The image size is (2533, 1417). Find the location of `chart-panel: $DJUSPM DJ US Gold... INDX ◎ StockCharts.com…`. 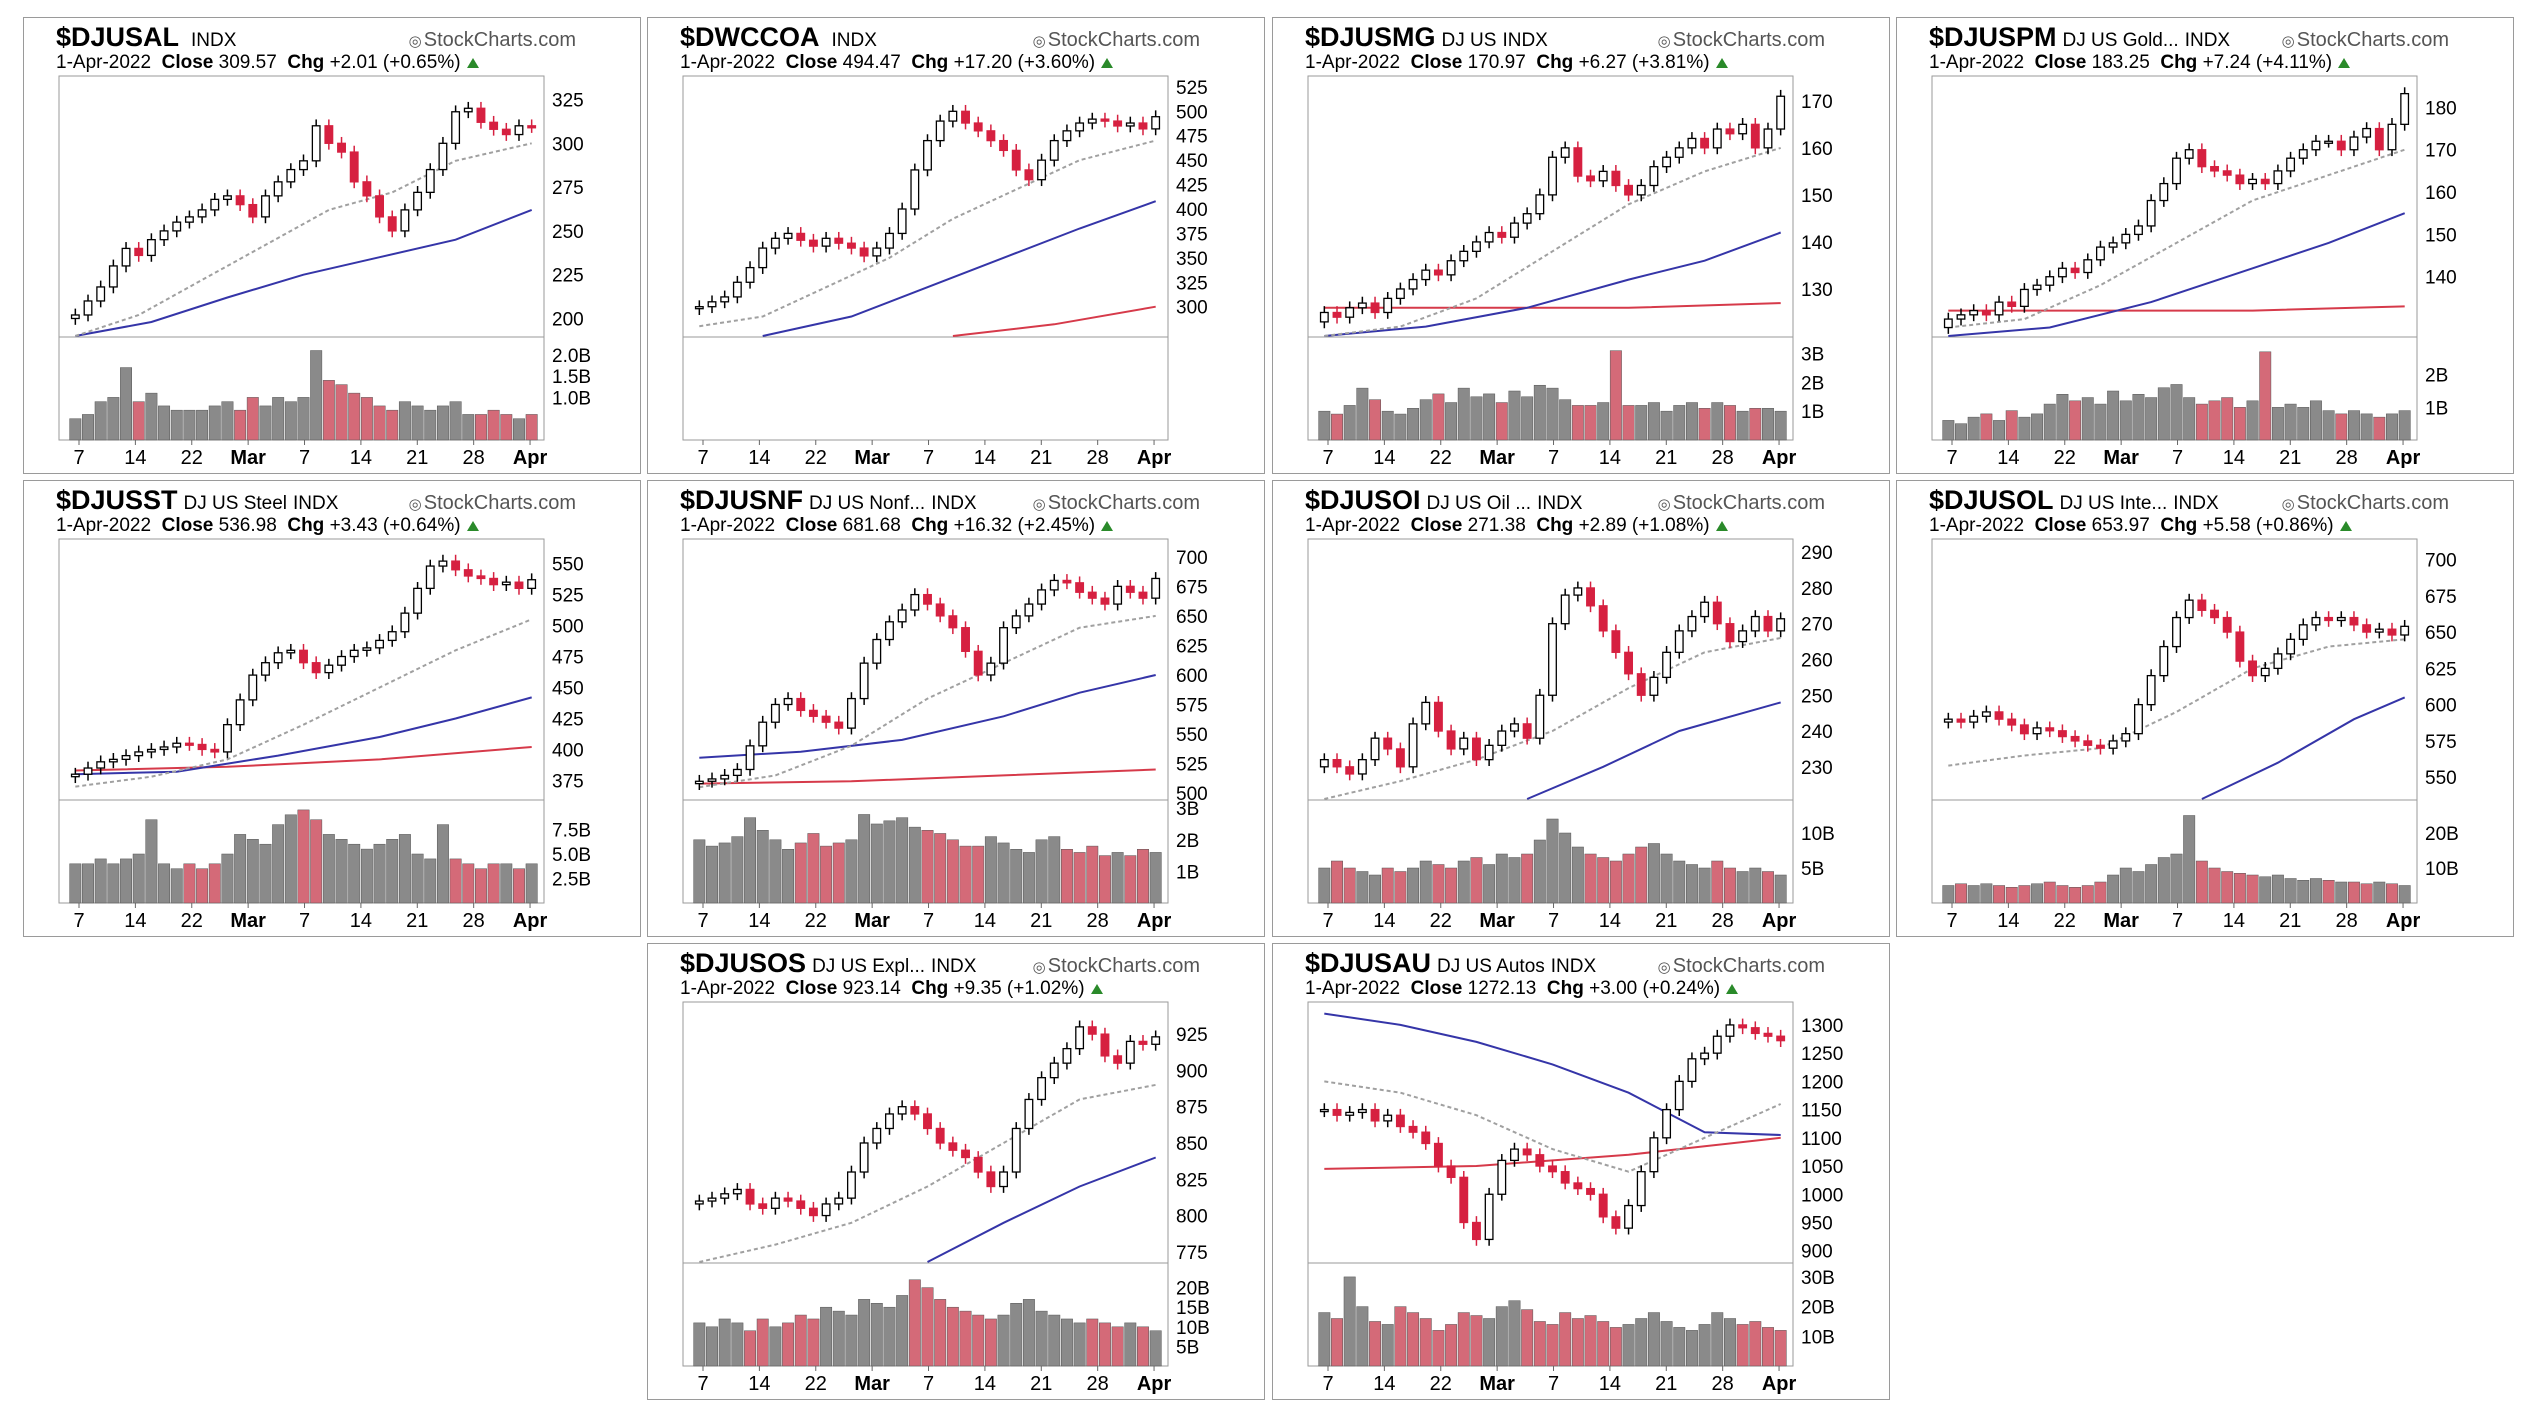

chart-panel: $DJUSPM DJ US Gold... INDX ◎ StockCharts.com… is located at coordinates (2205, 245).